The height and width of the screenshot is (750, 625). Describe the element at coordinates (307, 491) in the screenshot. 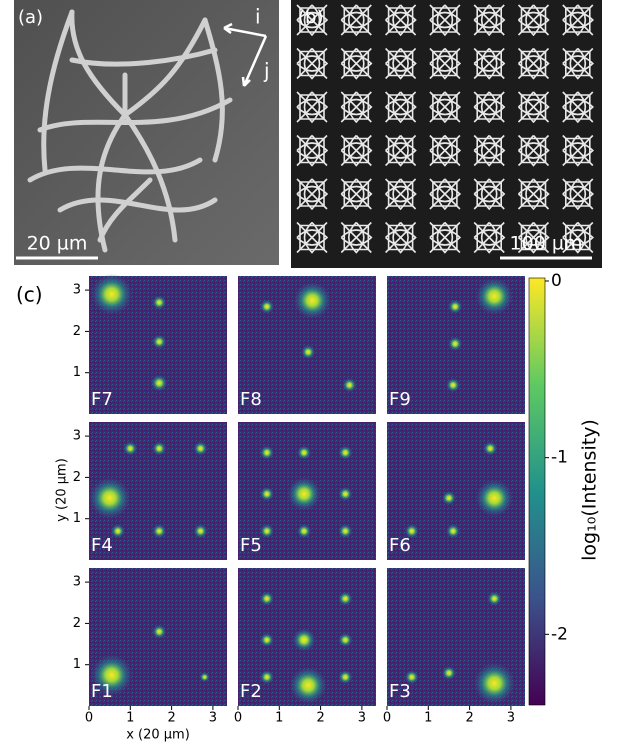

I see `intensity-map: F5` at that location.